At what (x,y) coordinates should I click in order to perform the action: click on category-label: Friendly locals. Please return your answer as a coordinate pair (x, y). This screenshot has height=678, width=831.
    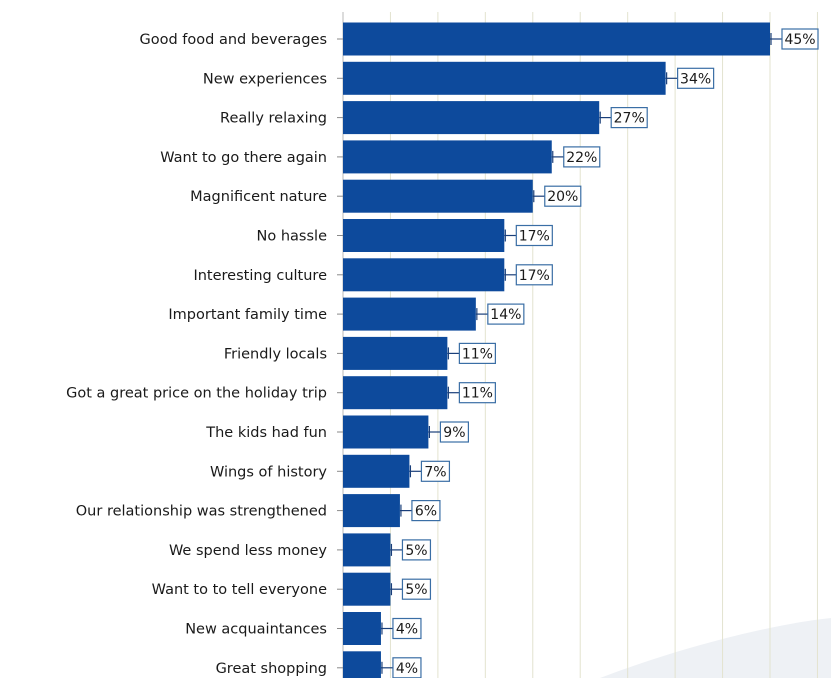
    Looking at the image, I should click on (275, 354).